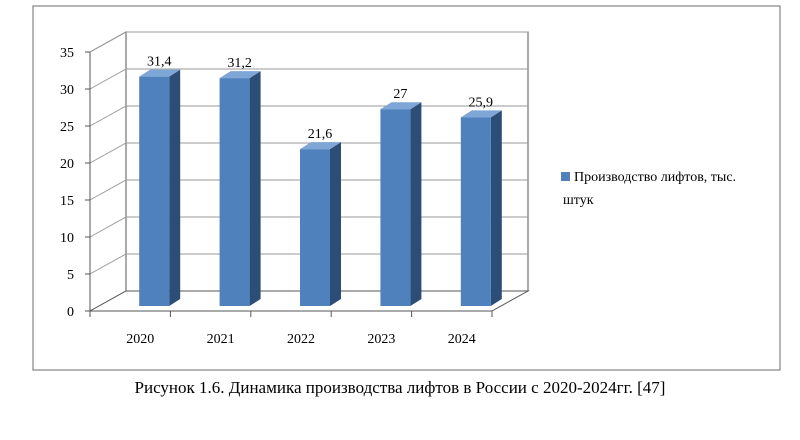 This screenshot has width=800, height=440. What do you see at coordinates (159, 62) in the screenshot?
I see `data-label: 31,4` at bounding box center [159, 62].